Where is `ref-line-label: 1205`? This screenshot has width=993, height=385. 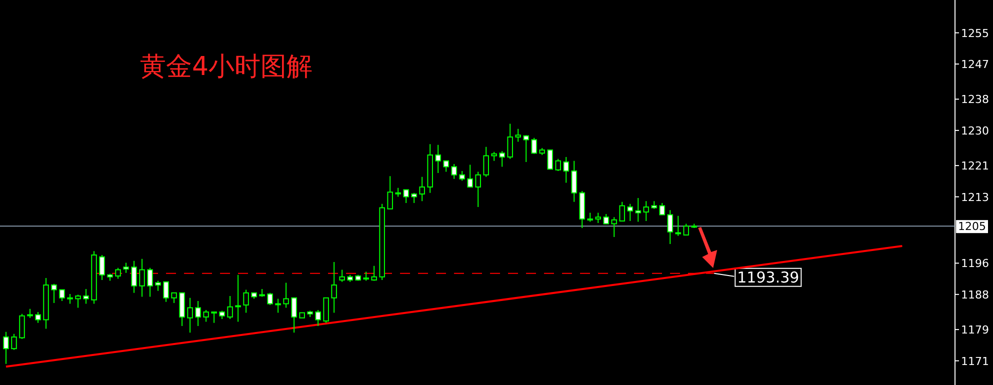
ref-line-label: 1205 is located at coordinates (972, 227).